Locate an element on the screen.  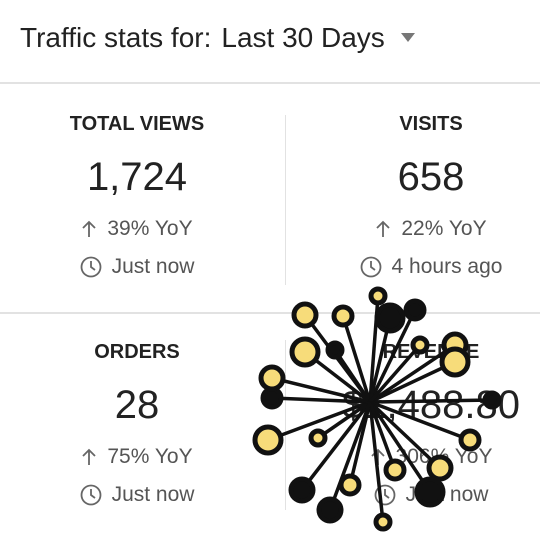
stat-updated-row: 4 hours ago is located at coordinates (418, 267).